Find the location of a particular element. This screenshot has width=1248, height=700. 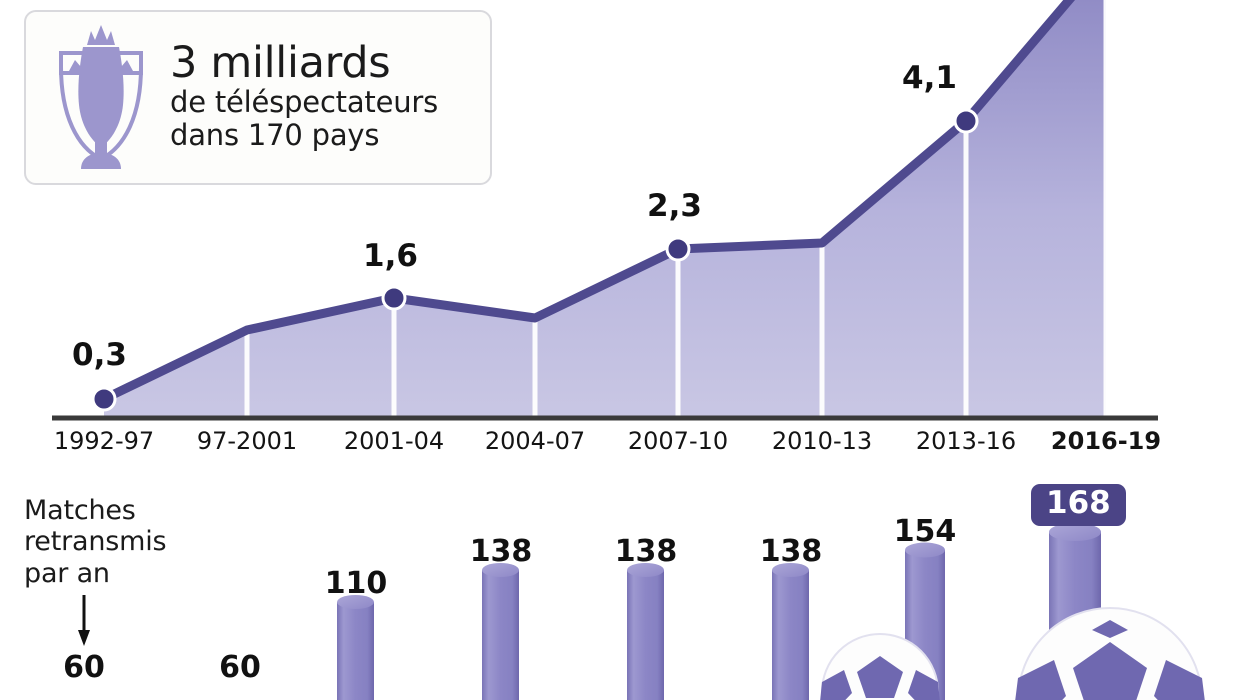

x-label-2013-16: 2013-16 is located at coordinates (966, 441).